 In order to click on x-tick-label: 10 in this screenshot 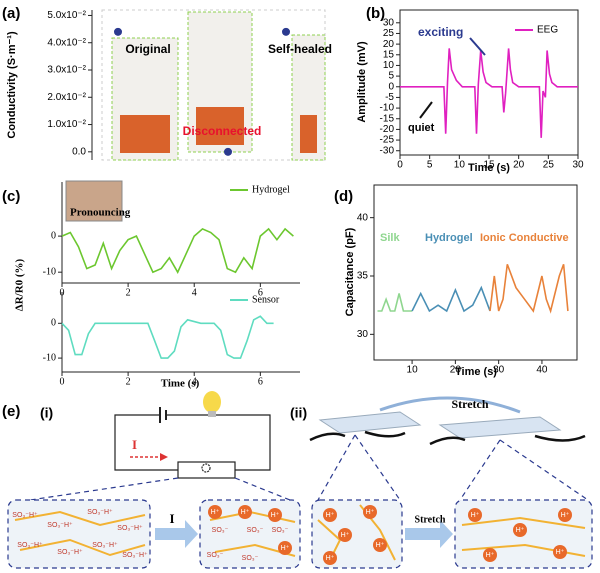, I will do `click(413, 370)`.